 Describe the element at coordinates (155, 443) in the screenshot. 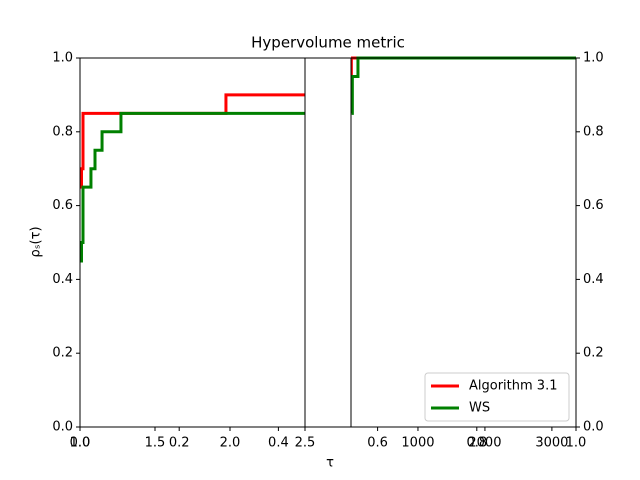

I see `x-tick-label: 1.5` at that location.